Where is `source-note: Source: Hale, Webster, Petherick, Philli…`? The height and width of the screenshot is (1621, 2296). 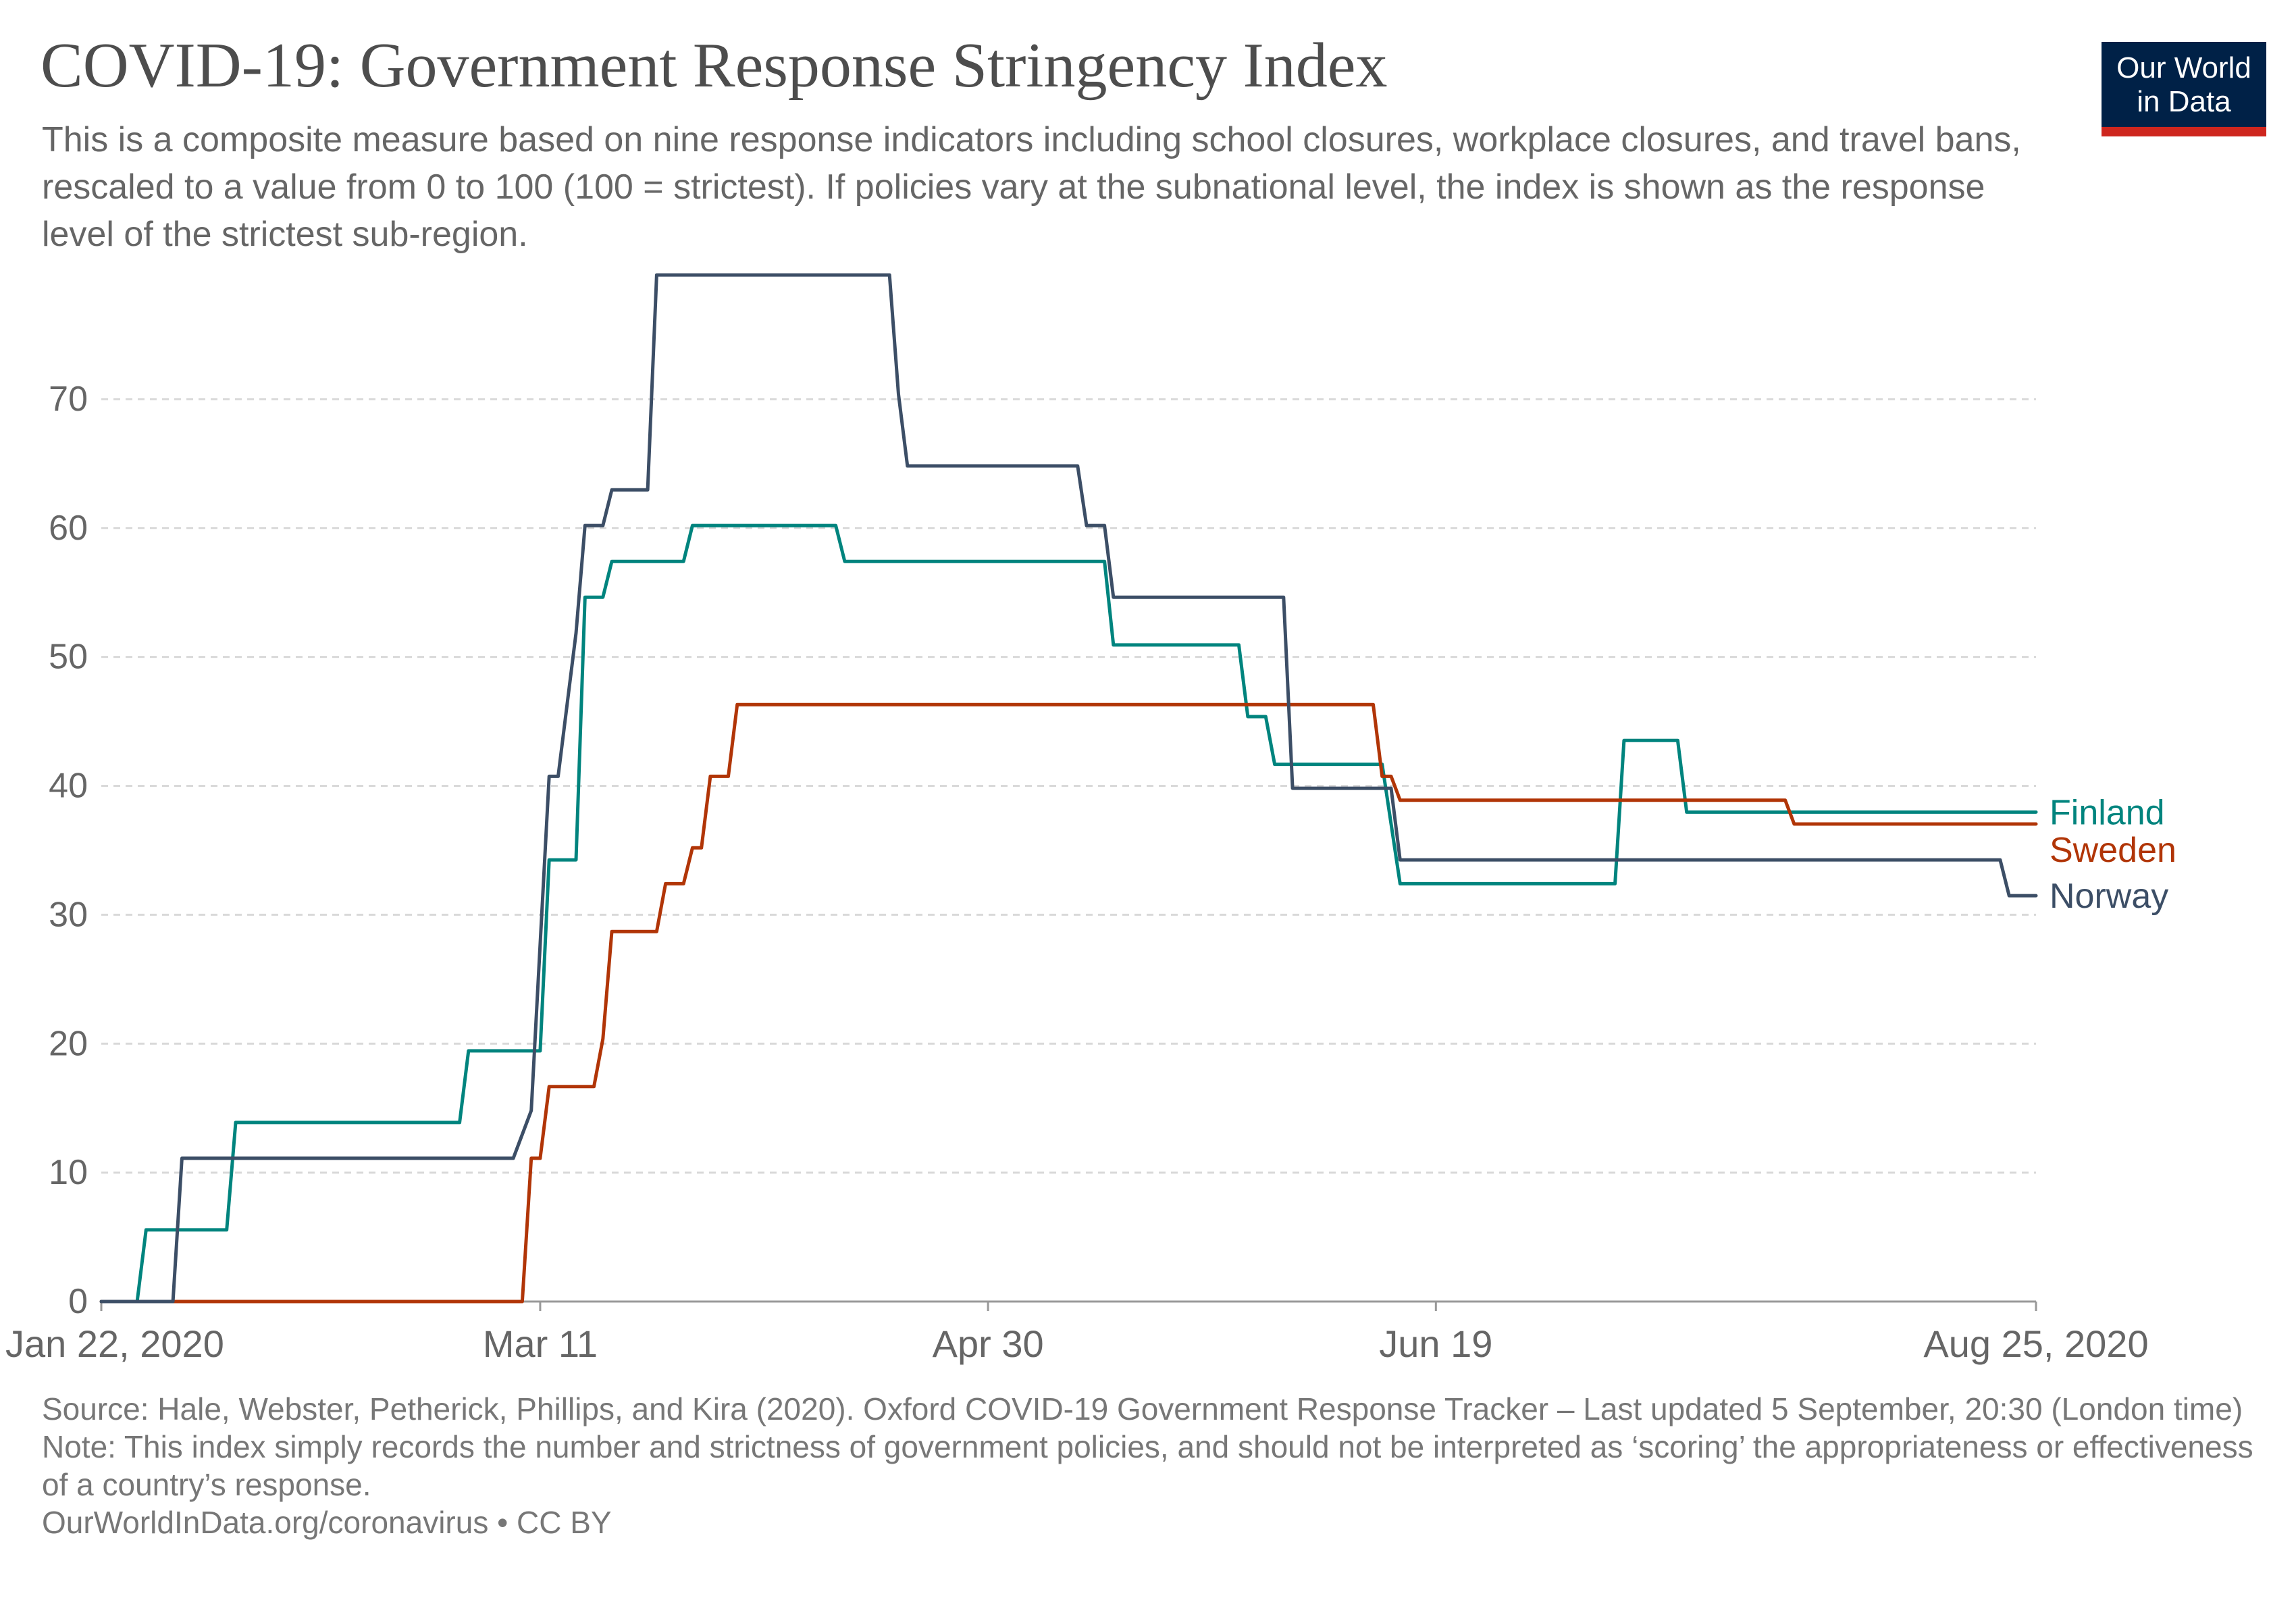 source-note: Source: Hale, Webster, Petherick, Philli… is located at coordinates (1142, 1408).